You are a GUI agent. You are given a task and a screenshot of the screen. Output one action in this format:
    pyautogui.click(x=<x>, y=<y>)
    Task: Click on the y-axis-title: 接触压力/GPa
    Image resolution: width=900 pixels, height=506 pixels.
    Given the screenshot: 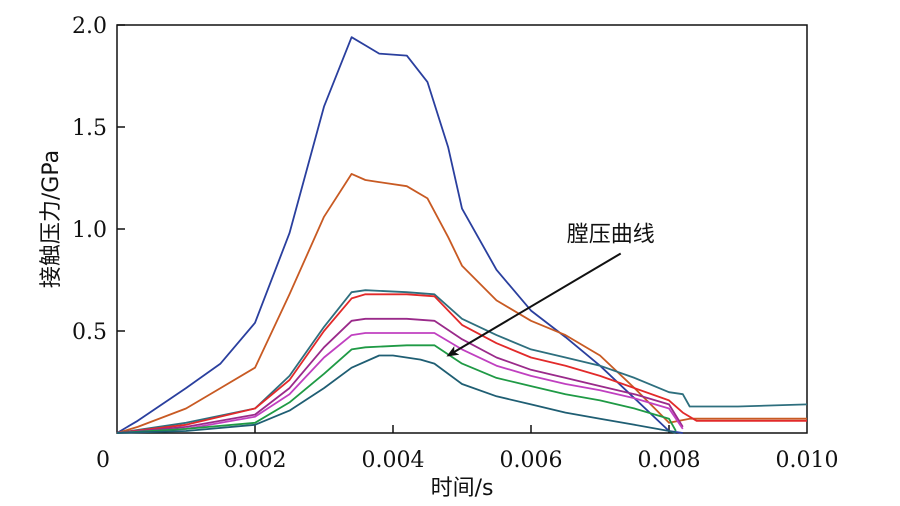 What is the action you would take?
    pyautogui.click(x=51, y=219)
    